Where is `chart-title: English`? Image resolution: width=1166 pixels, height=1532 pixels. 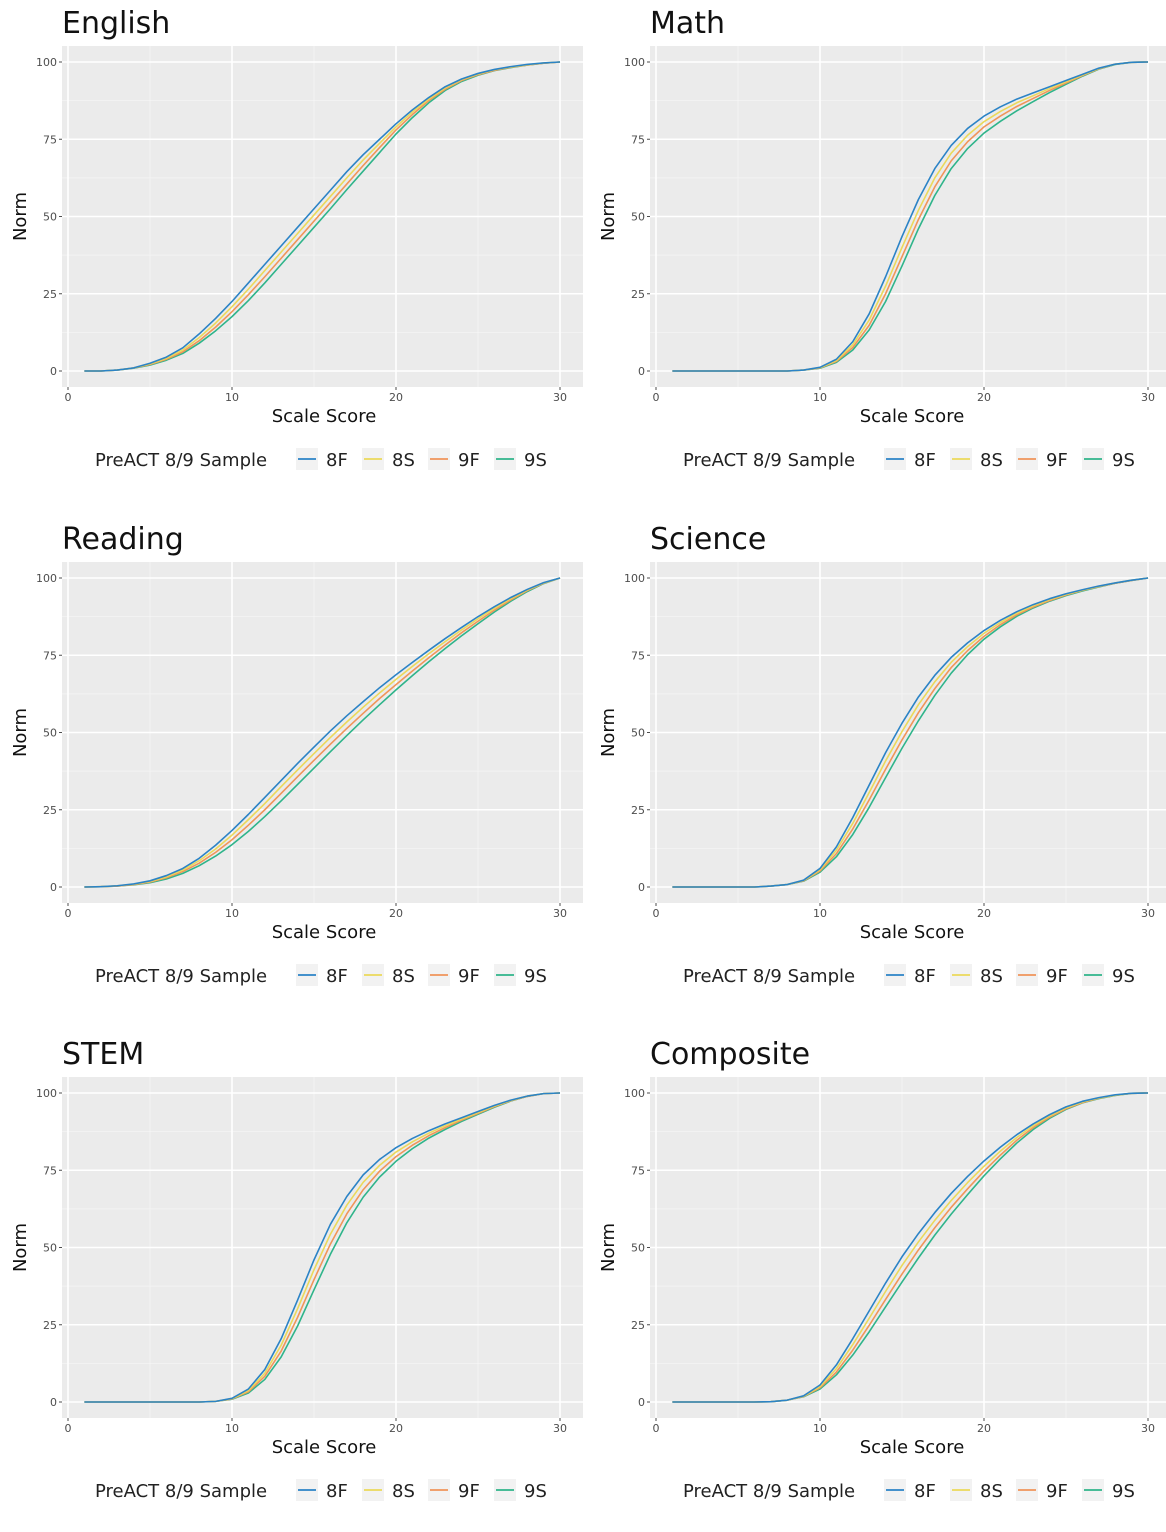 chart-title: English is located at coordinates (116, 23).